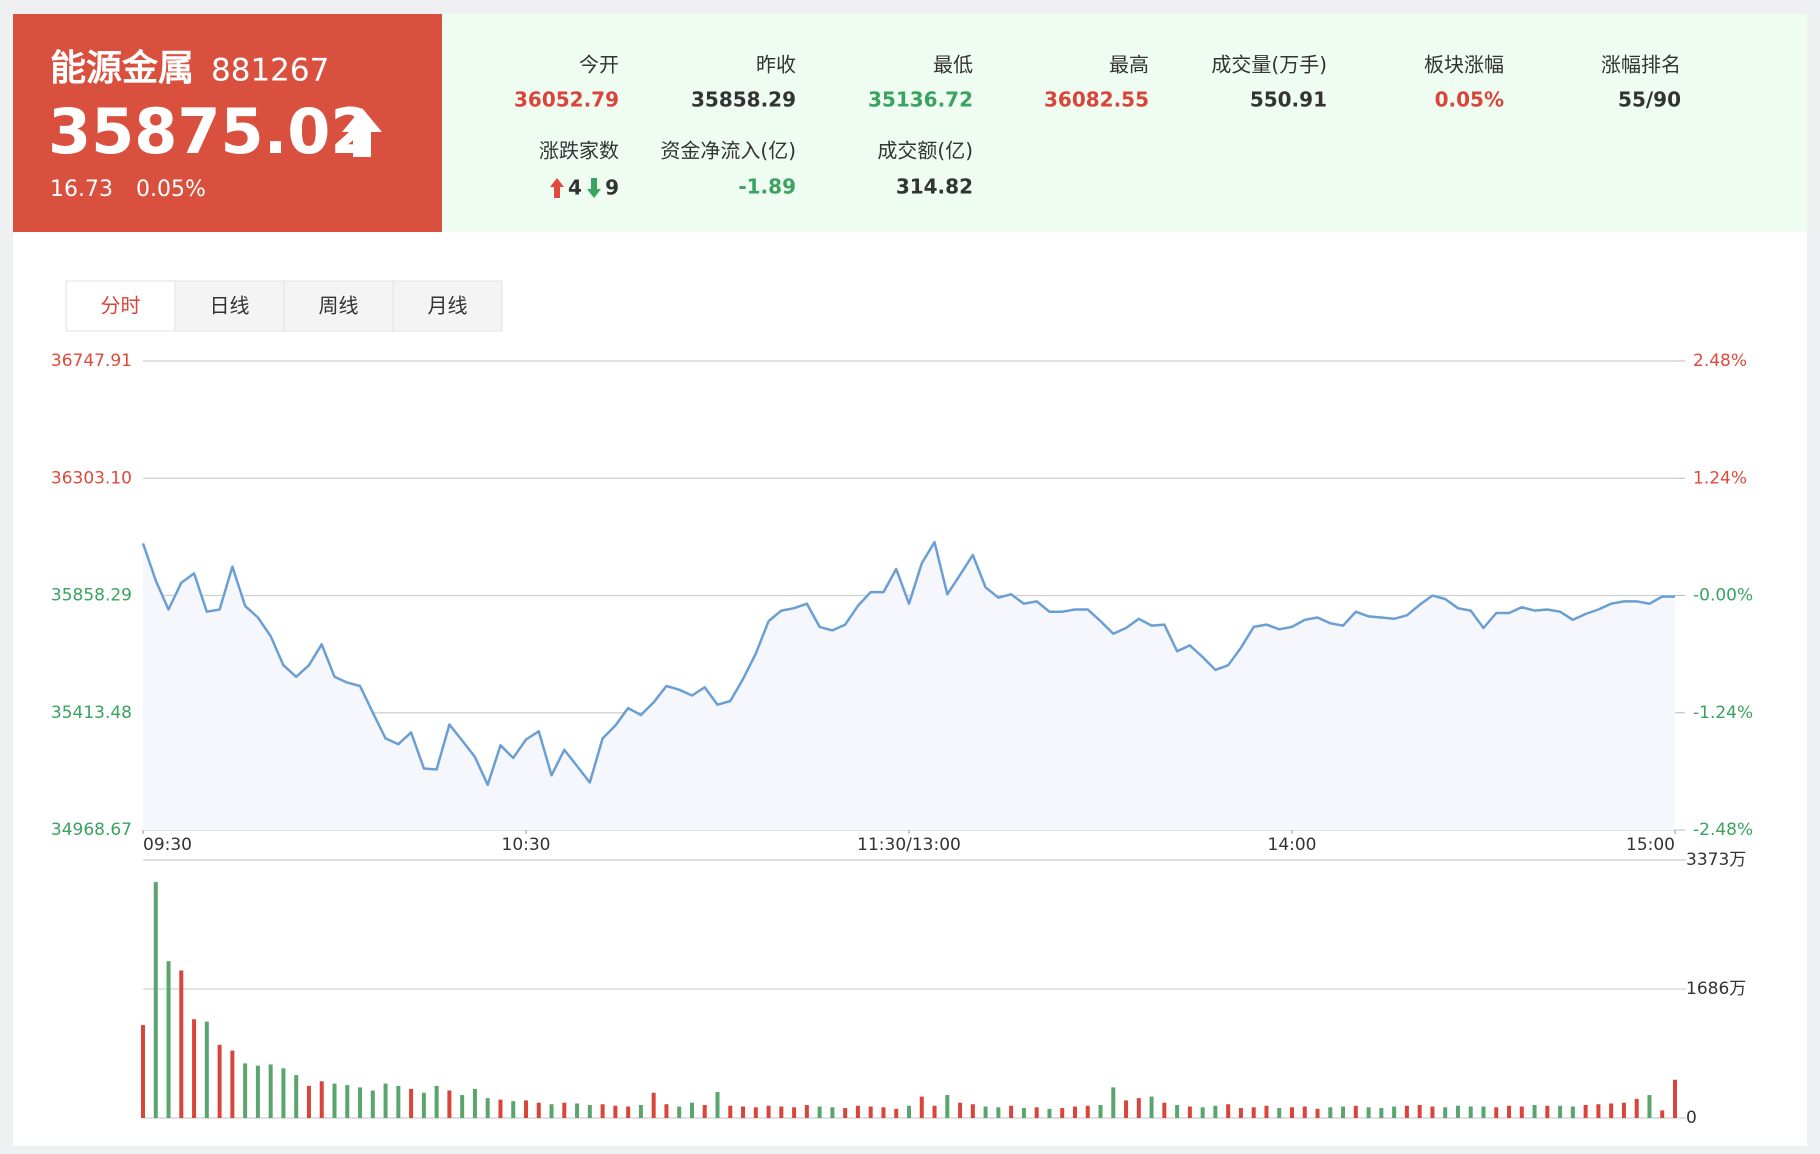 This screenshot has height=1154, width=1820. What do you see at coordinates (121, 306) in the screenshot?
I see `tab-label: 分时` at bounding box center [121, 306].